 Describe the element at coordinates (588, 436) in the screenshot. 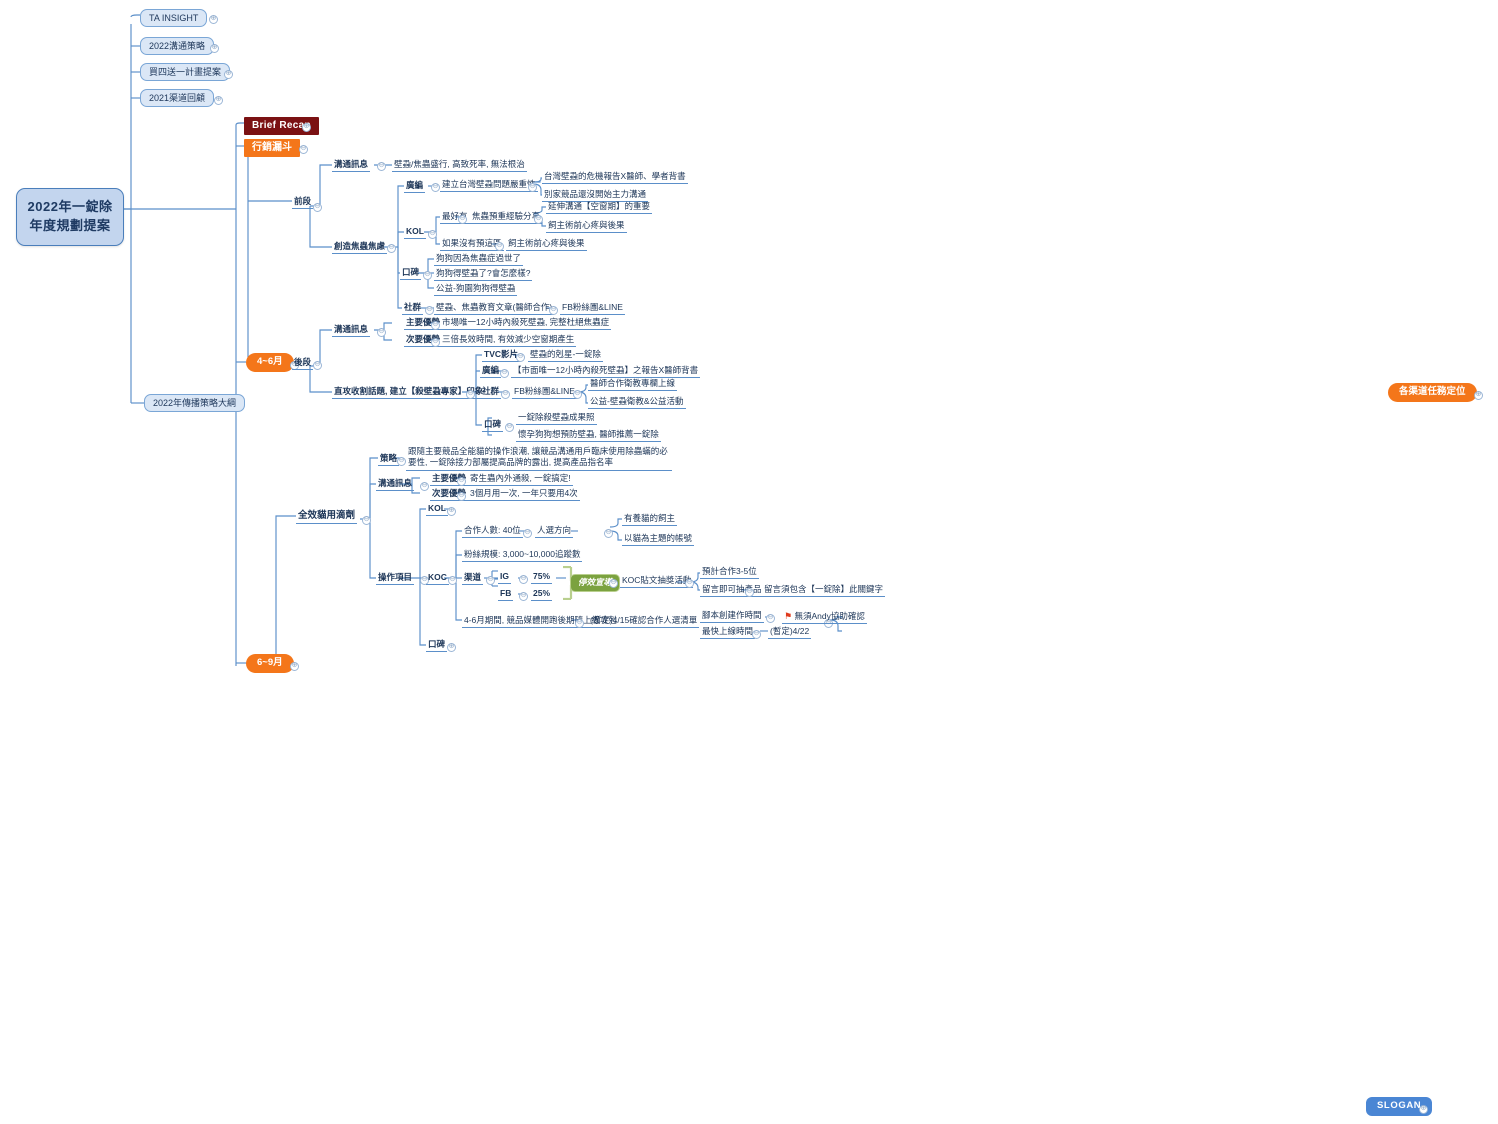

I see `back-wom-item-2: 懷孕狗狗想預防壁蝨, 醫師推薦一錠除` at that location.